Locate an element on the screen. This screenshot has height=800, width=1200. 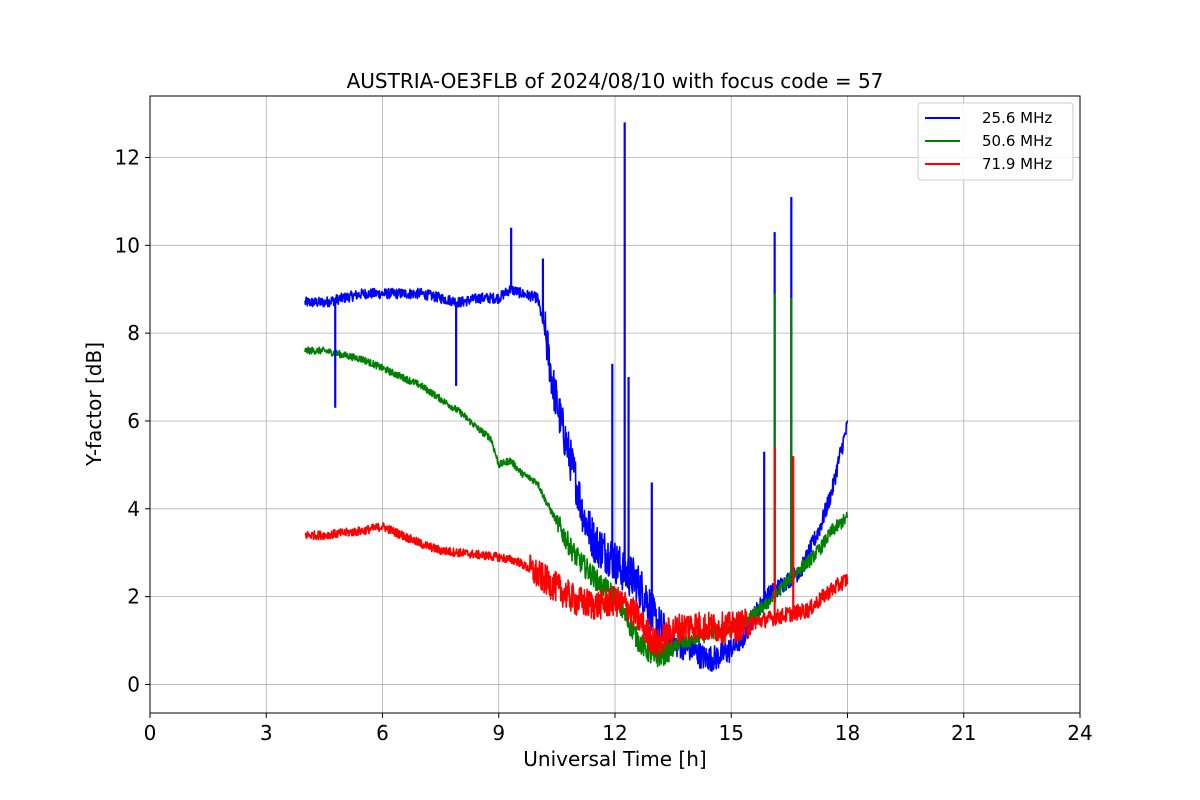
x-tick-label: 9 is located at coordinates (498, 733).